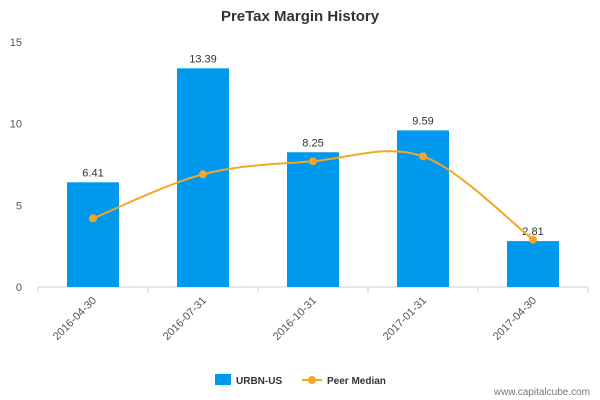  I want to click on x-tick-label: 2016-10-31, so click(295, 319).